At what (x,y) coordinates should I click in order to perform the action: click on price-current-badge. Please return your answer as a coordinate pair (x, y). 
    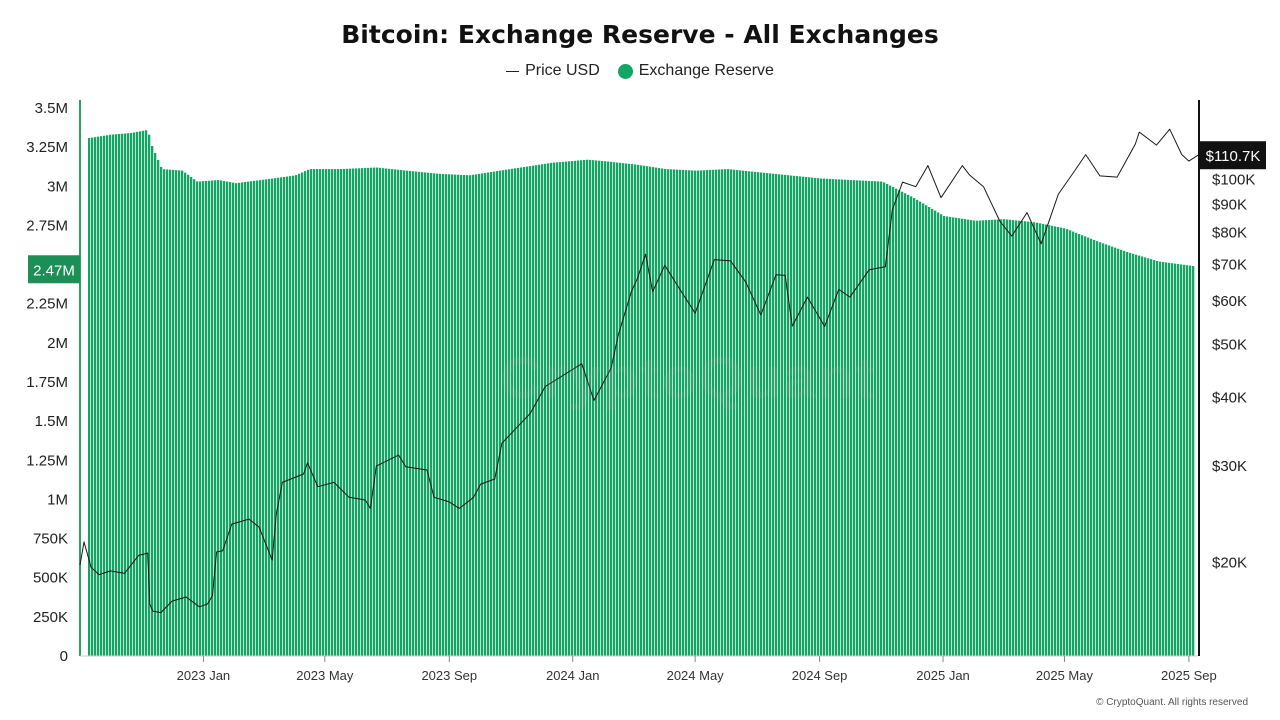
    Looking at the image, I should click on (1233, 155).